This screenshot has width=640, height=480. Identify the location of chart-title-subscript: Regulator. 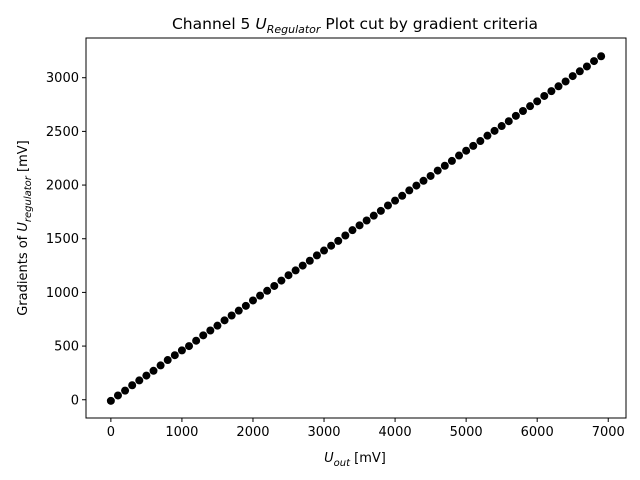
(294, 29).